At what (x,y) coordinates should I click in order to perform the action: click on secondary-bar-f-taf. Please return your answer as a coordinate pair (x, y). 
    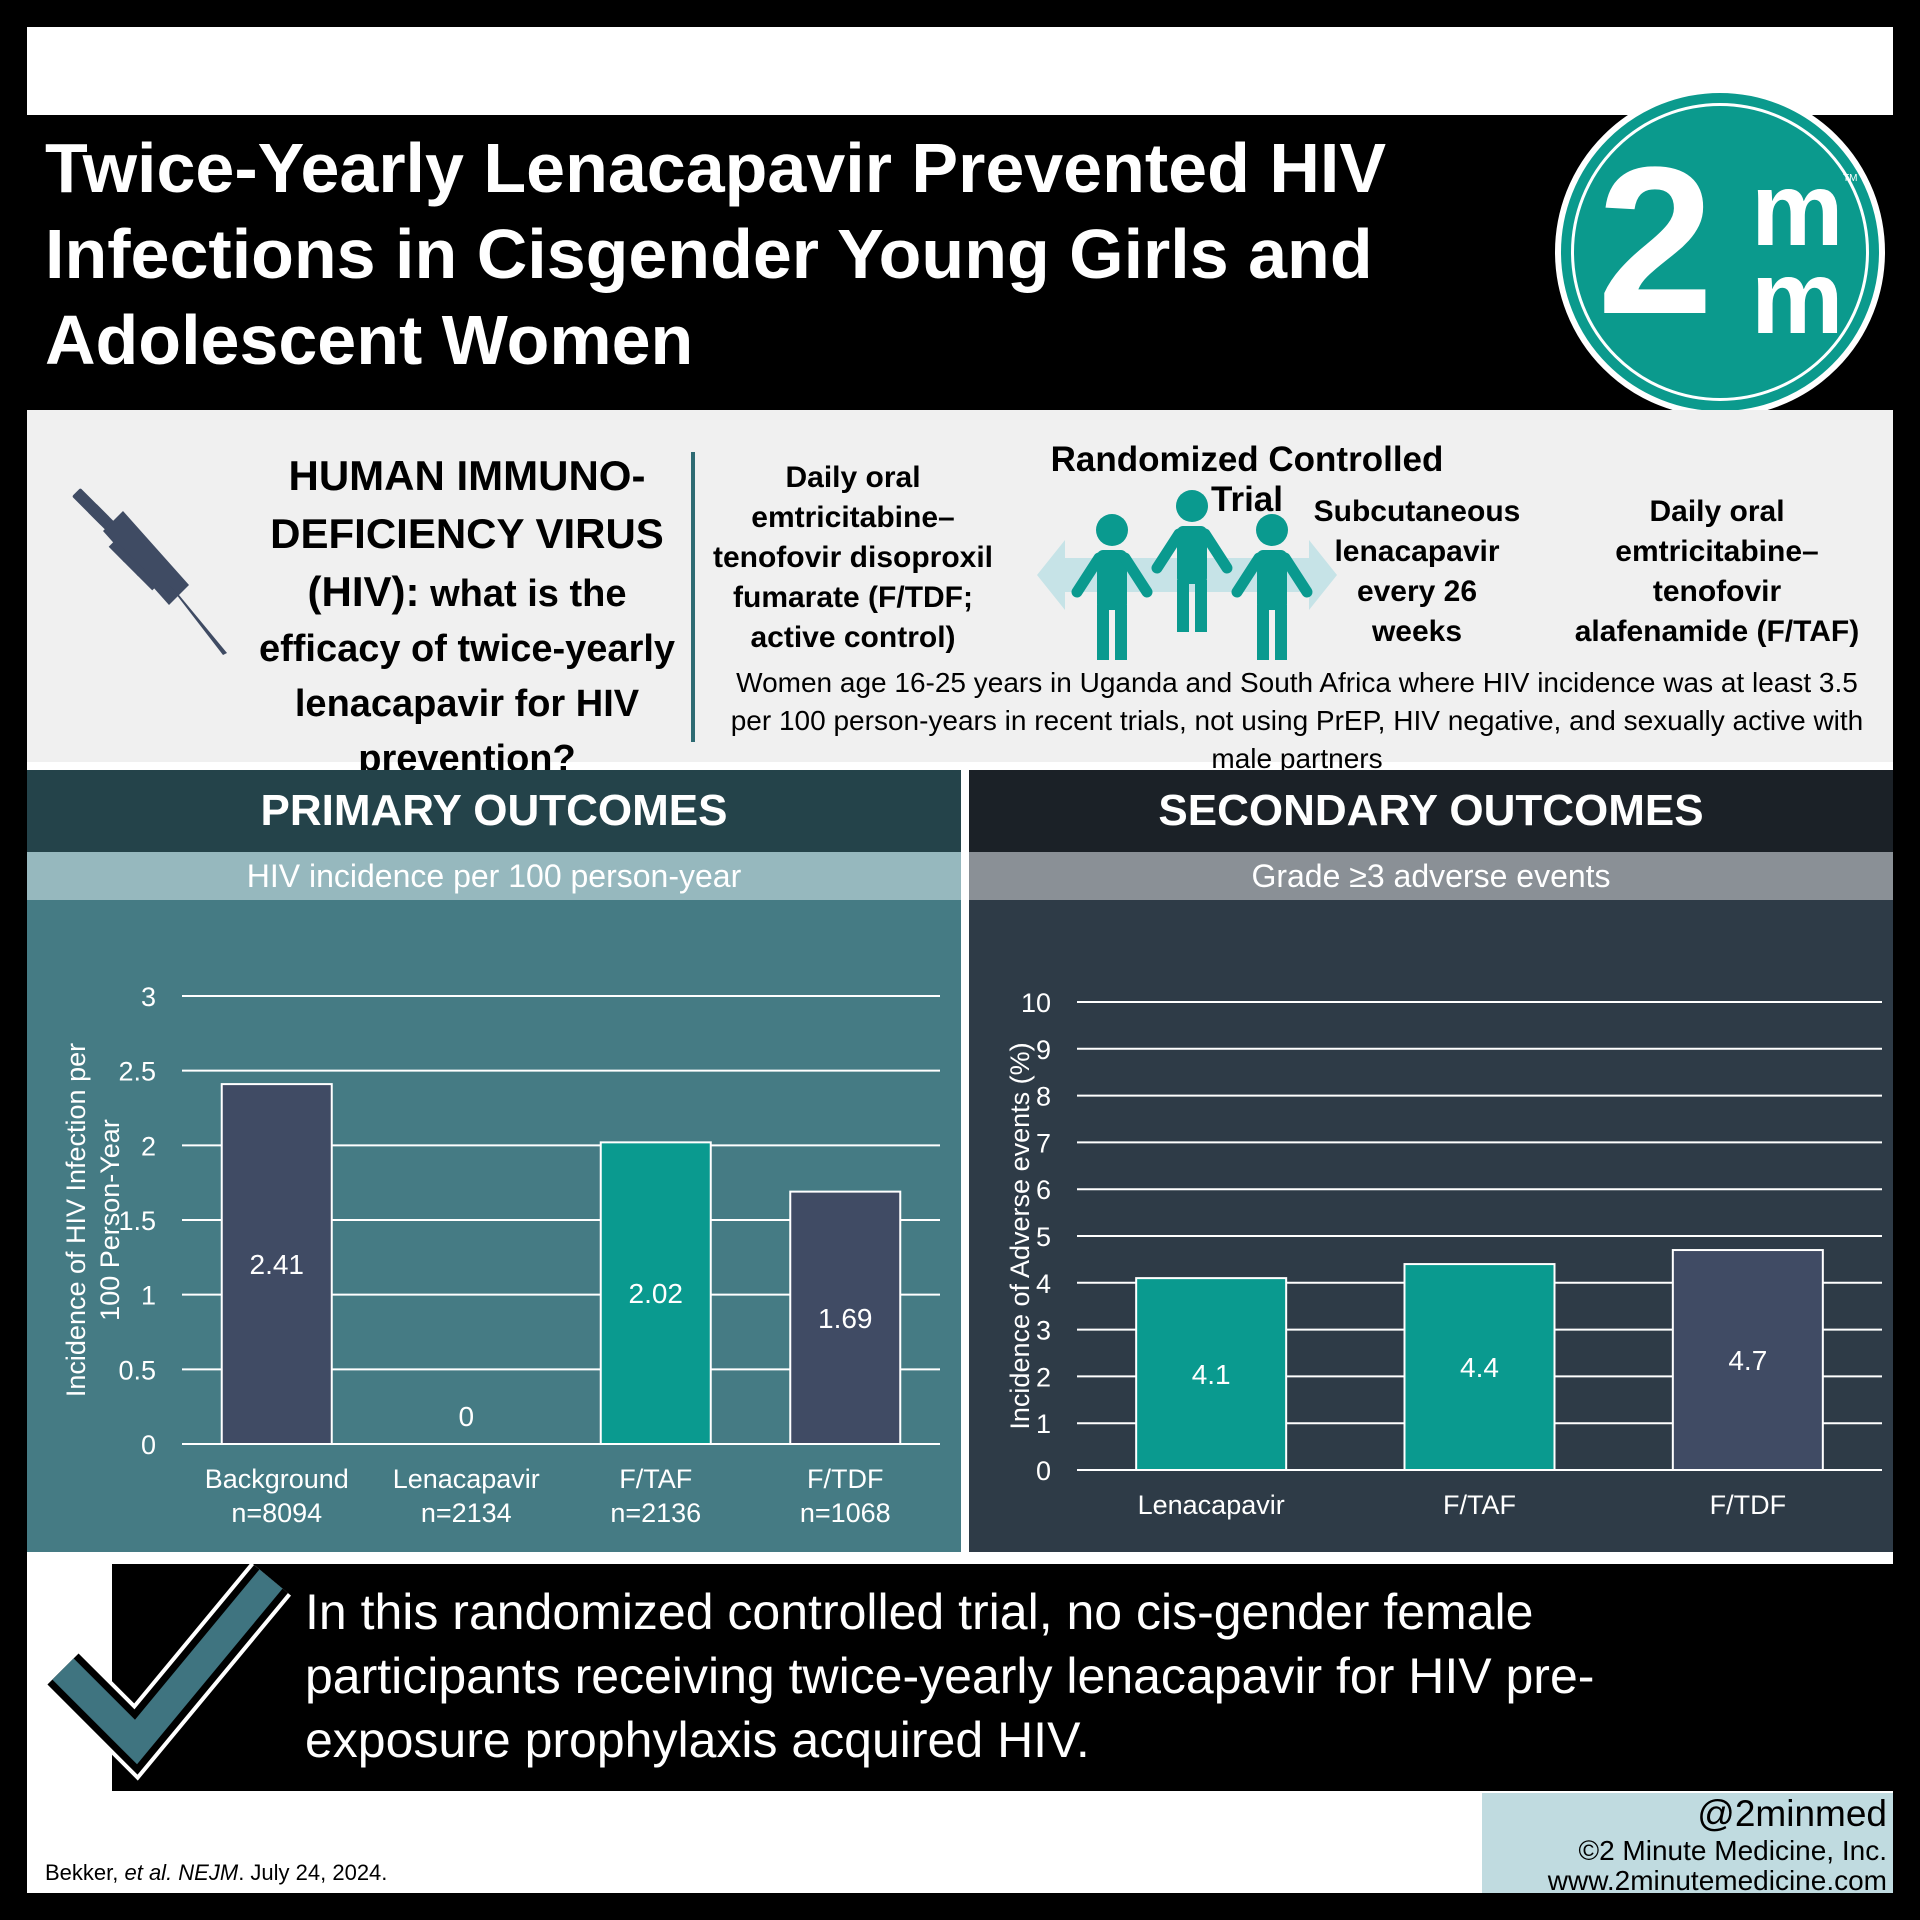
    Looking at the image, I should click on (1479, 1367).